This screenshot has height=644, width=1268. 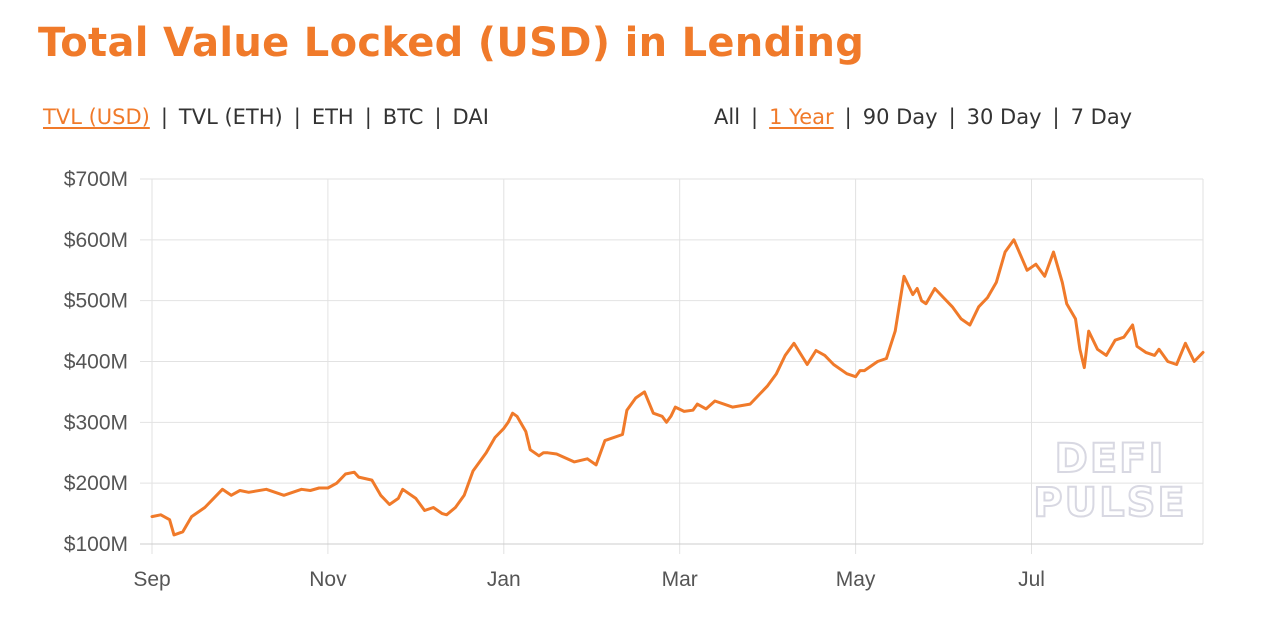 I want to click on x-tick-label: Jul, so click(x=1031, y=579).